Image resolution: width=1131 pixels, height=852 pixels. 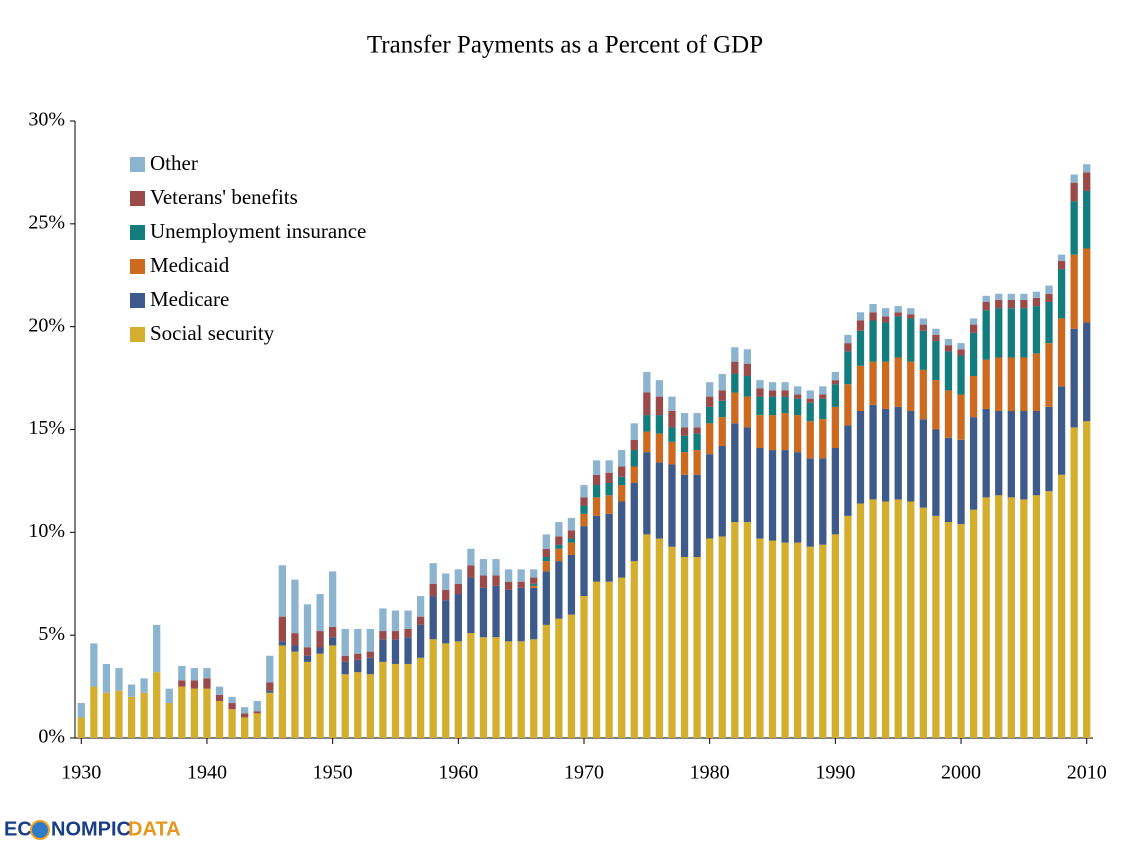 What do you see at coordinates (584, 773) in the screenshot?
I see `x-tick-label: 1970` at bounding box center [584, 773].